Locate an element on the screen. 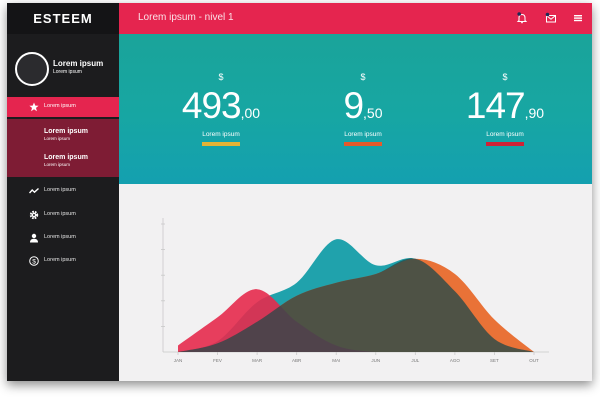  sidebar-item-dollar: $ Lorem ipsum is located at coordinates (63, 261).